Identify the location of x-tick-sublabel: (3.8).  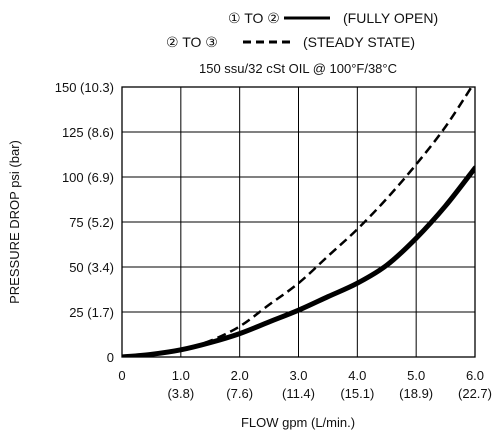
(180, 393).